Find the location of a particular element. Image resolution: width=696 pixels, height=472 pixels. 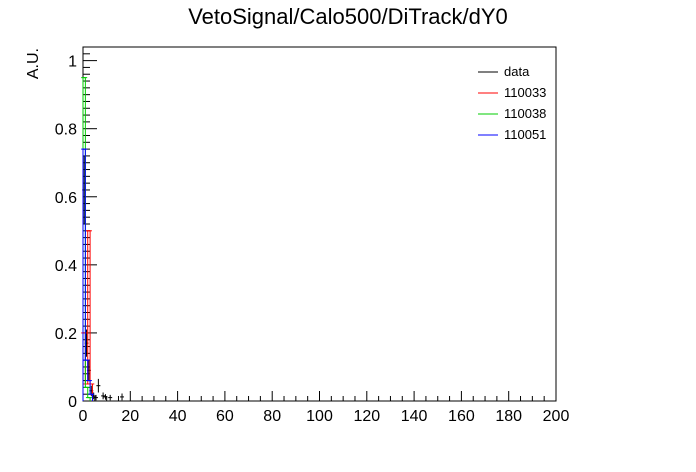

x-tick-label: 160 is located at coordinates (461, 416).